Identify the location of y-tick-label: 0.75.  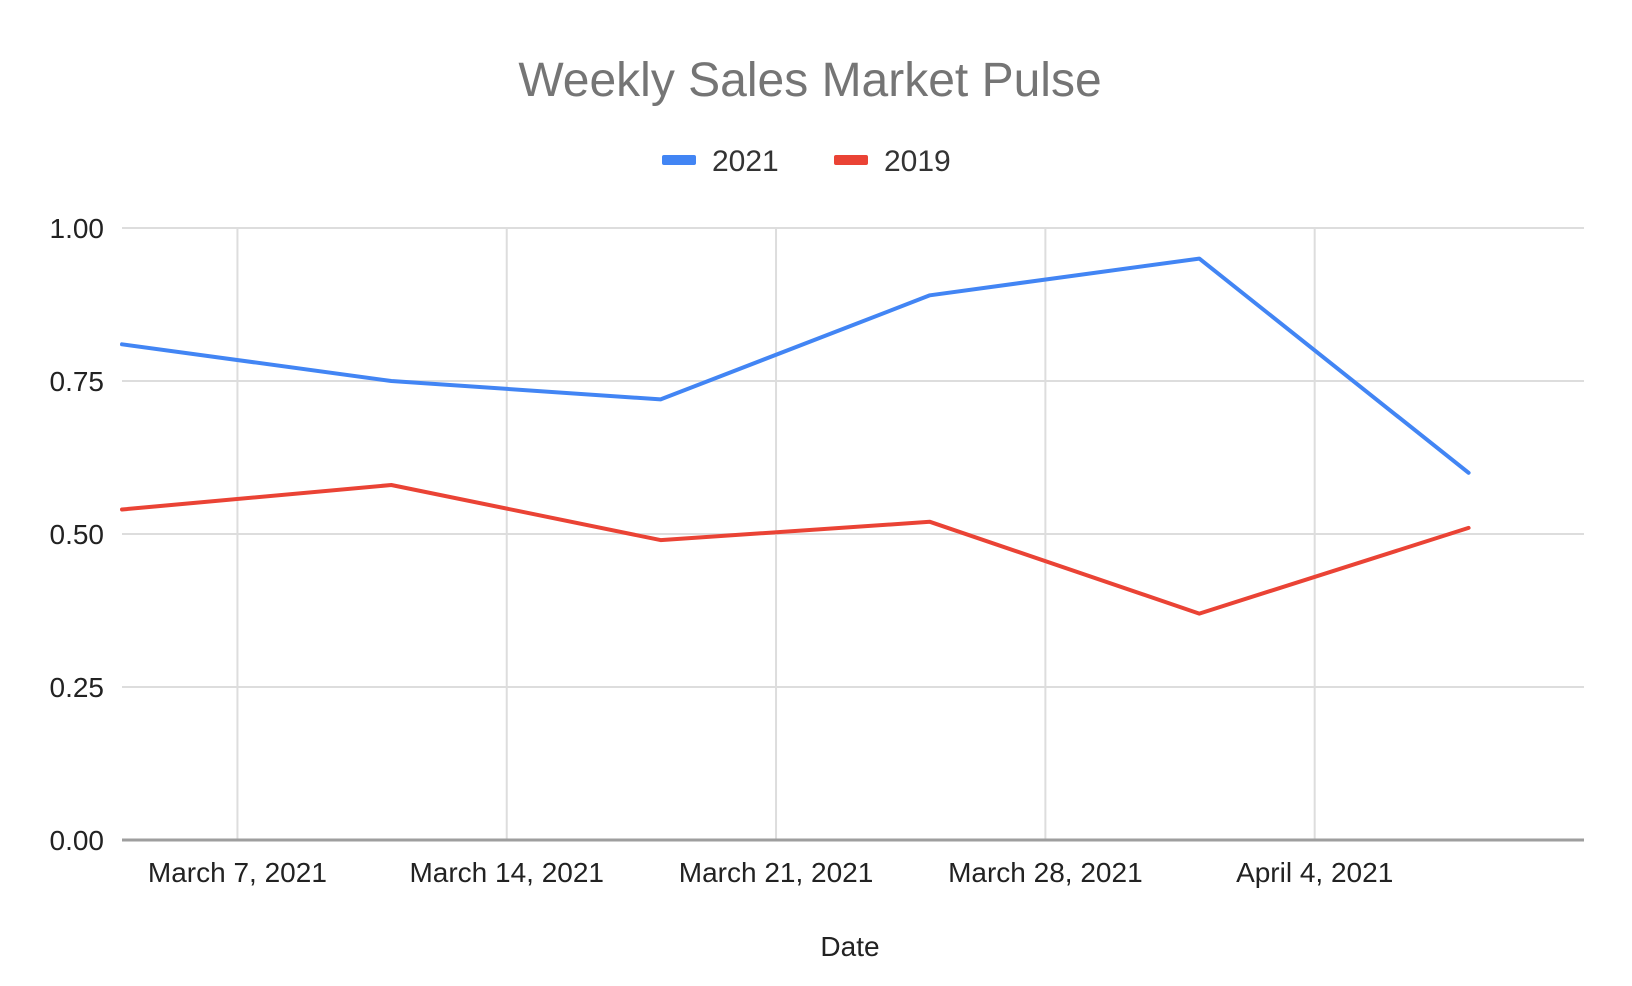
(77, 381).